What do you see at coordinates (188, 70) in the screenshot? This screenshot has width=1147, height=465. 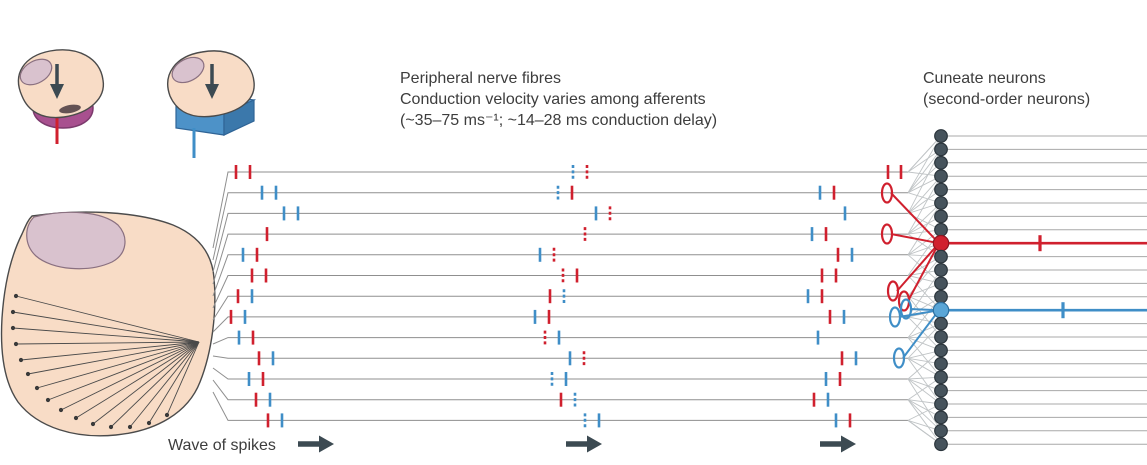 I see `finger-b-nail` at bounding box center [188, 70].